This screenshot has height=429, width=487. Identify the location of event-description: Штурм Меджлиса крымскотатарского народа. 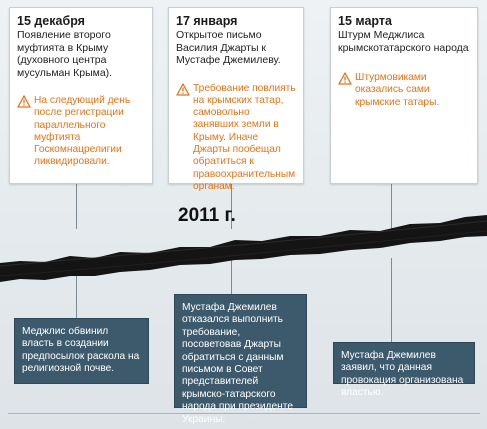
(403, 41).